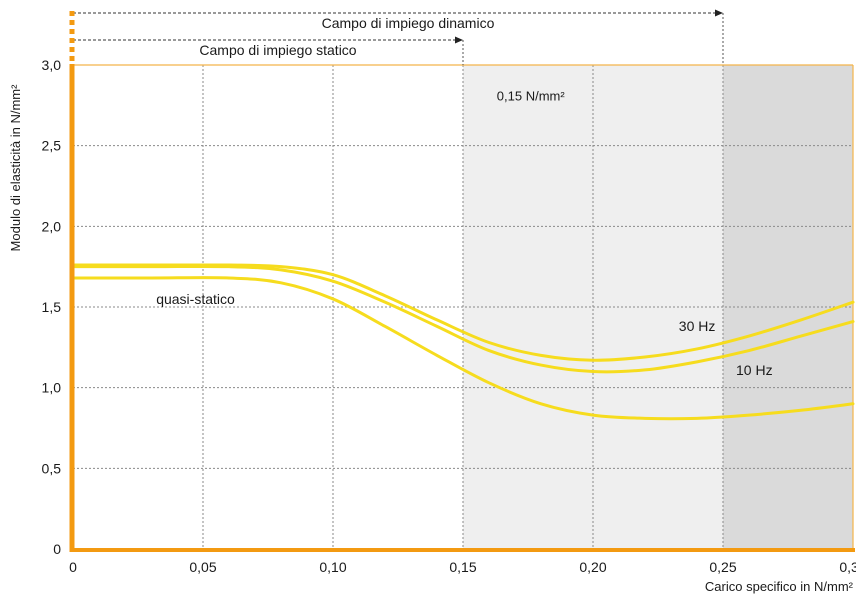 The image size is (856, 596). What do you see at coordinates (52, 226) in the screenshot?
I see `y-tick-label: 2,0` at bounding box center [52, 226].